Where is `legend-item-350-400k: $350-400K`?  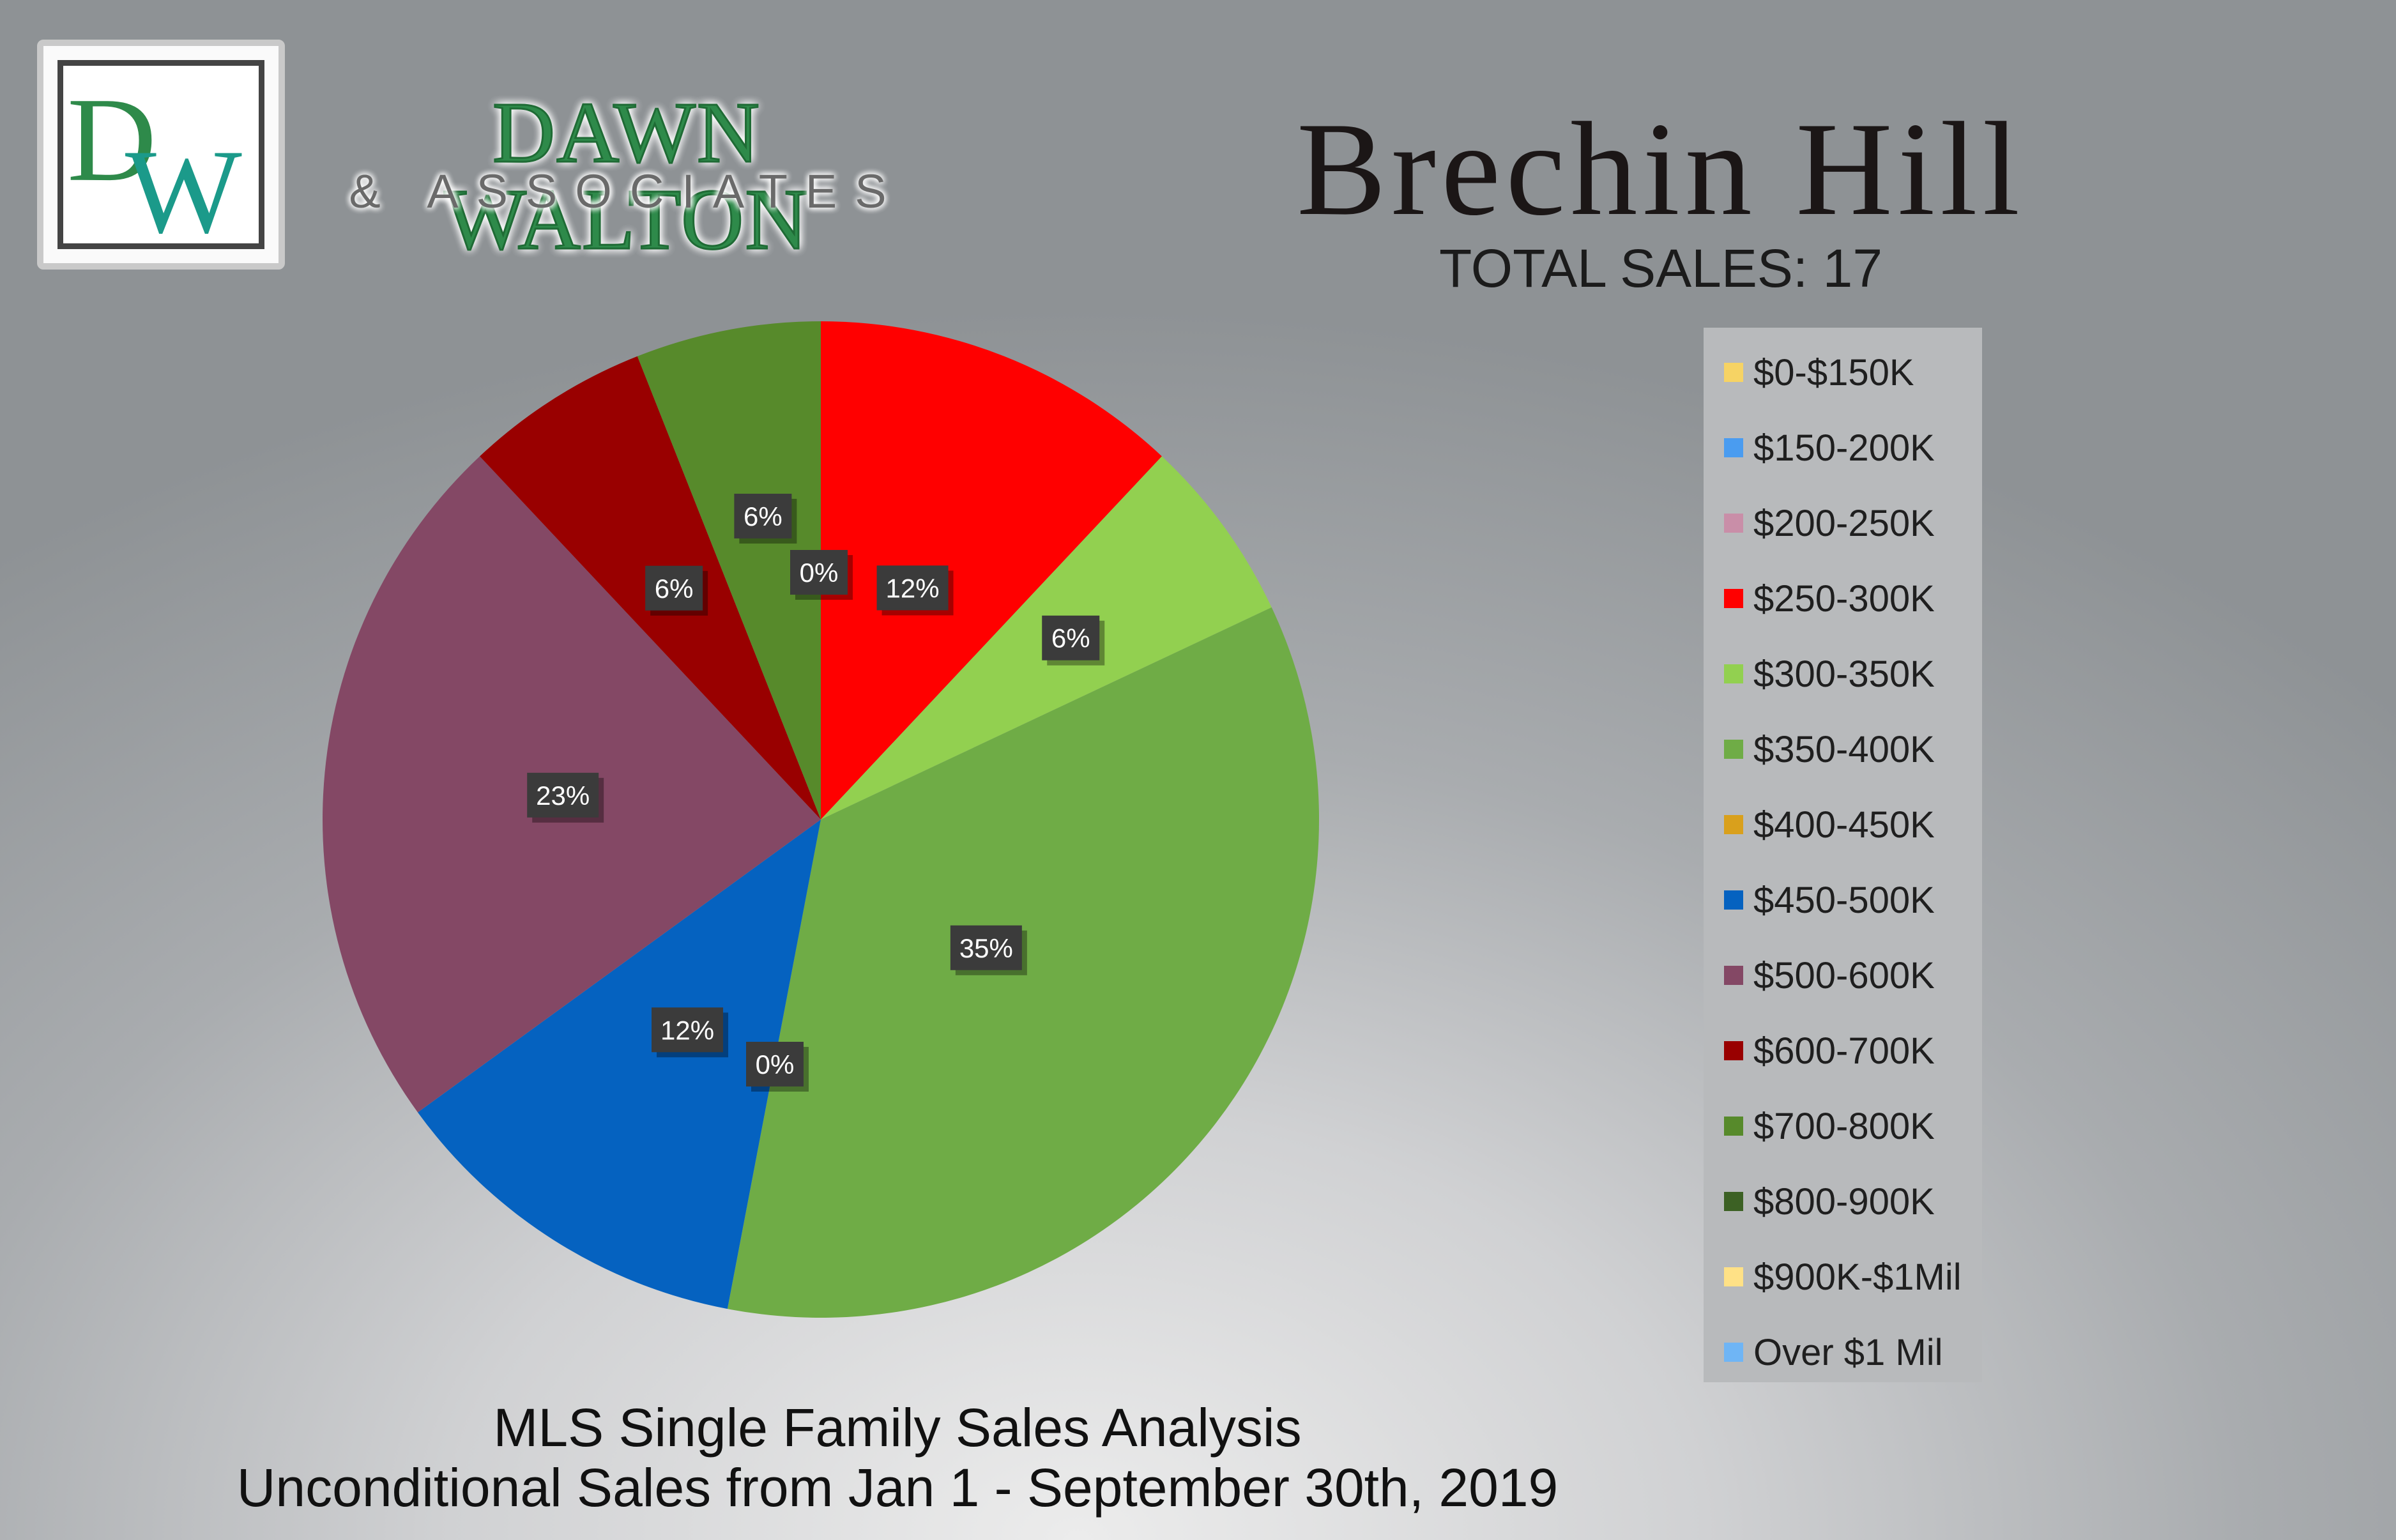
legend-item-350-400k: $350-400K is located at coordinates (1829, 750).